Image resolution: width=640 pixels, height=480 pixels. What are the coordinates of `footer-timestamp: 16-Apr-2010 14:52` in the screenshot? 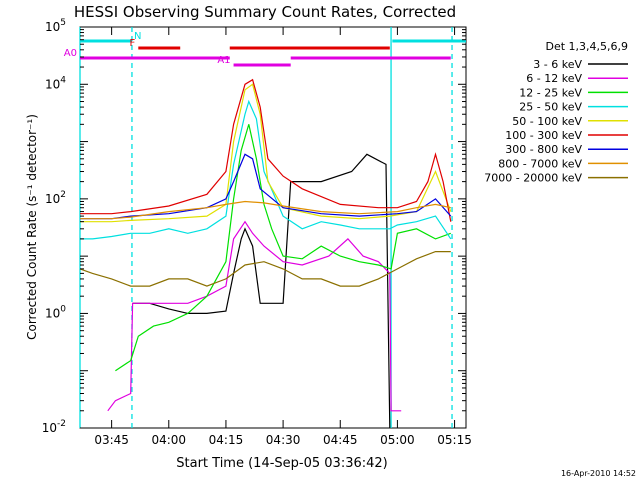 It's located at (598, 473).